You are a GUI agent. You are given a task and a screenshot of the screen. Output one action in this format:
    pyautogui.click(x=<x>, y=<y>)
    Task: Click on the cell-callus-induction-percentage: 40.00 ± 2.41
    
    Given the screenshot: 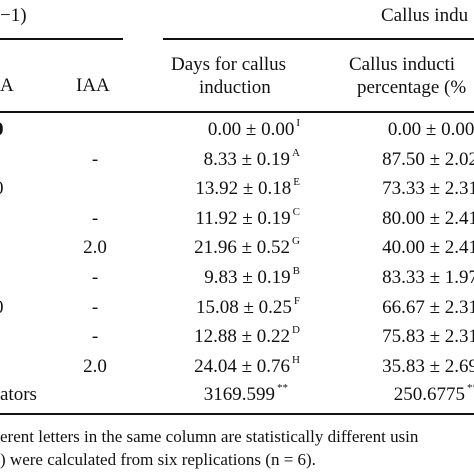 What is the action you would take?
    pyautogui.click(x=397, y=249)
    